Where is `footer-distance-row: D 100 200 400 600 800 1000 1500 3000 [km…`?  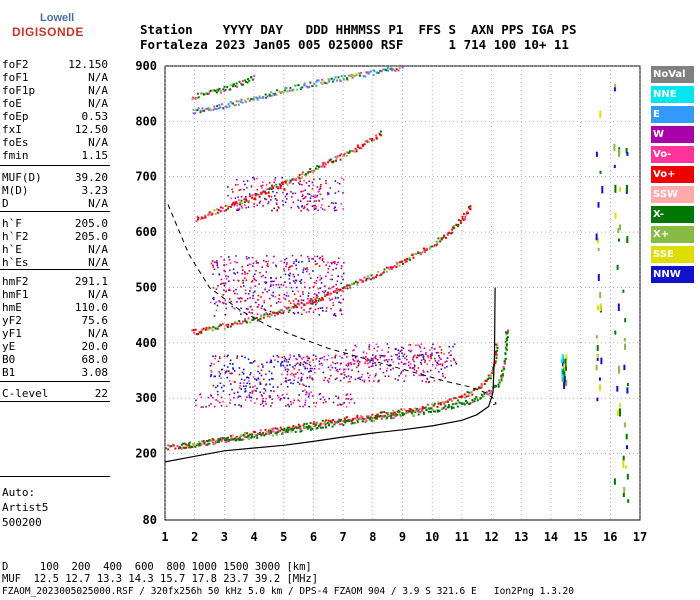
footer-distance-row: D 100 200 400 600 800 1000 1500 3000 [km… is located at coordinates (157, 567).